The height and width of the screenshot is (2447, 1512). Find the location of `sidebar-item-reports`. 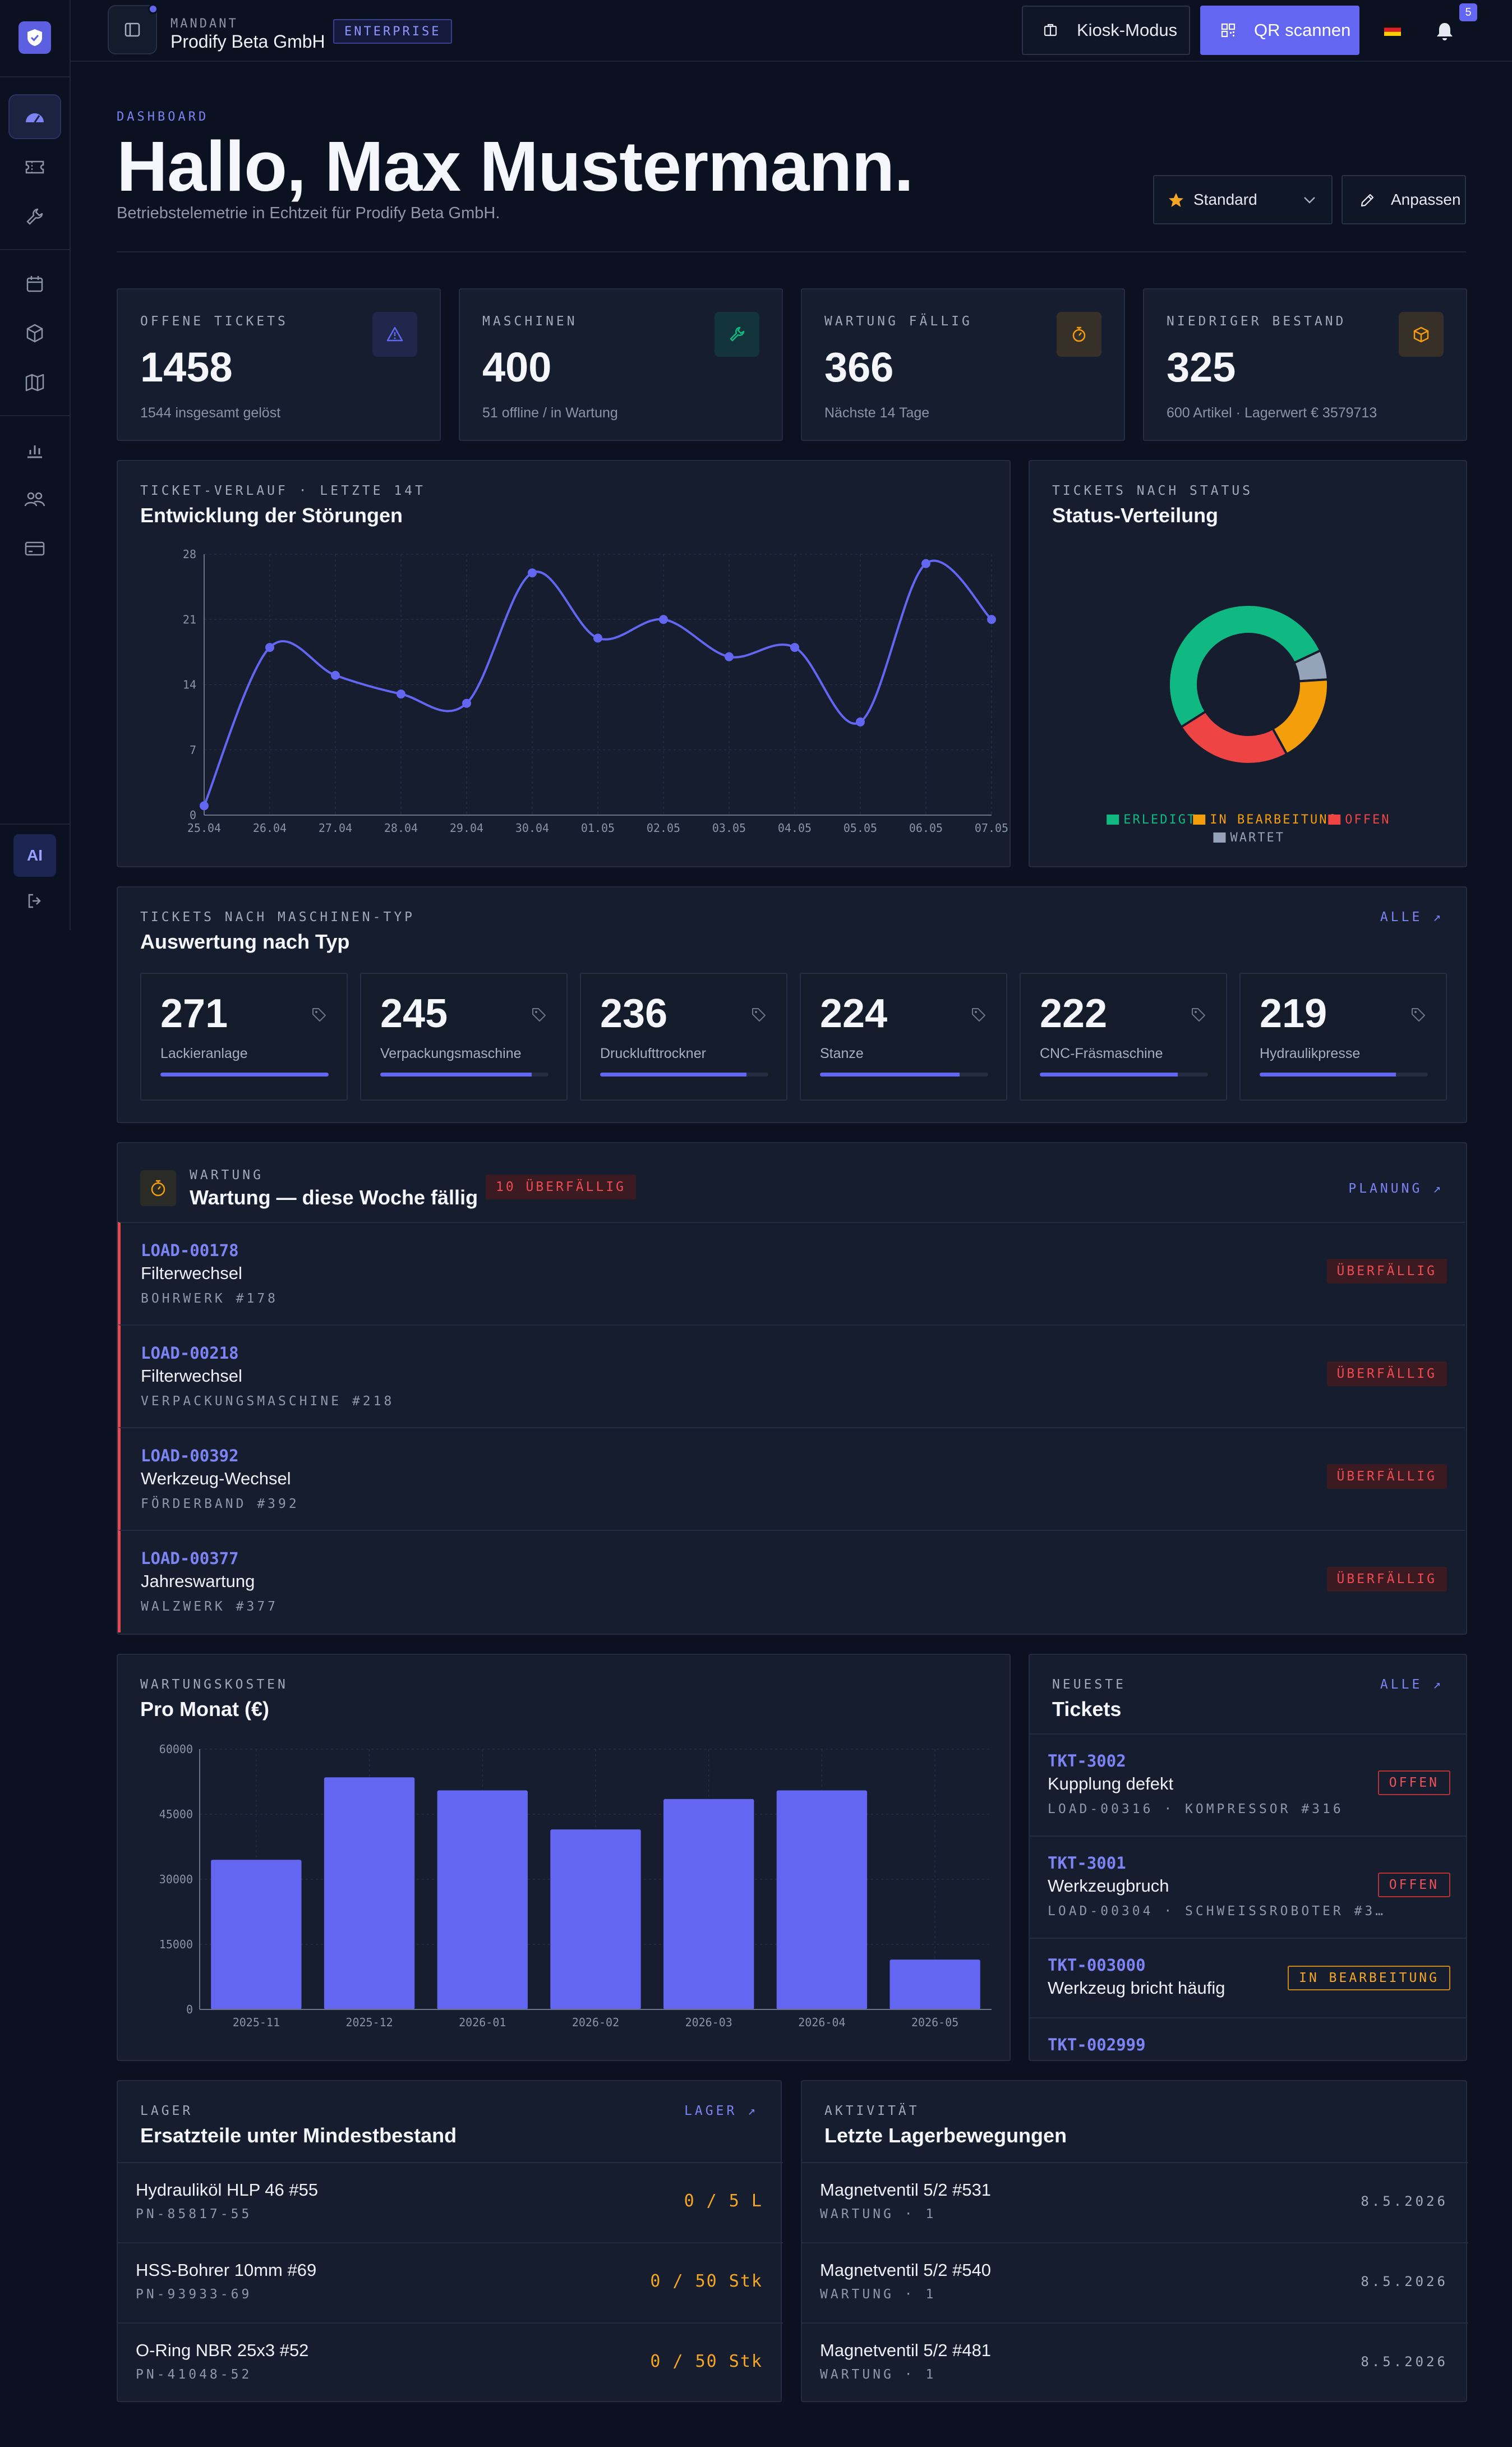

sidebar-item-reports is located at coordinates (34, 449).